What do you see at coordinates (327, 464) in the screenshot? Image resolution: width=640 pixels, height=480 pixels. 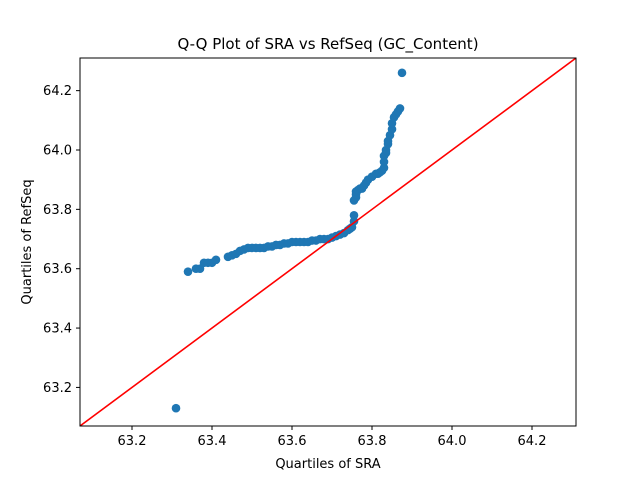 I see `x-axis-label: Quartiles of SRA` at bounding box center [327, 464].